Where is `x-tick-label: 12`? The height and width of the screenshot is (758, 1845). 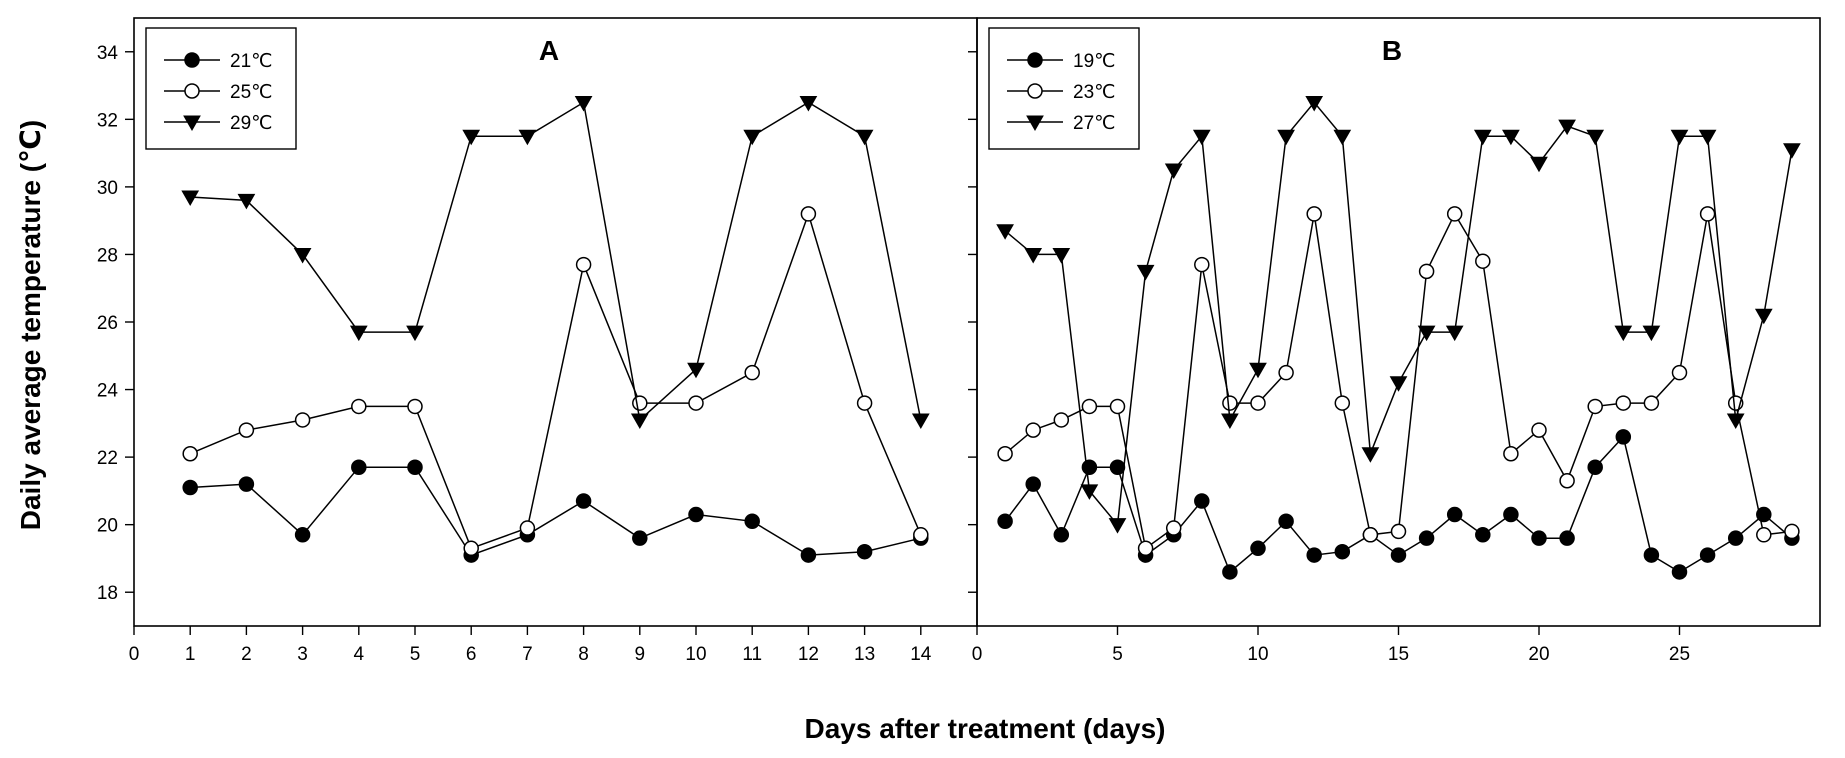 x-tick-label: 12 is located at coordinates (808, 654).